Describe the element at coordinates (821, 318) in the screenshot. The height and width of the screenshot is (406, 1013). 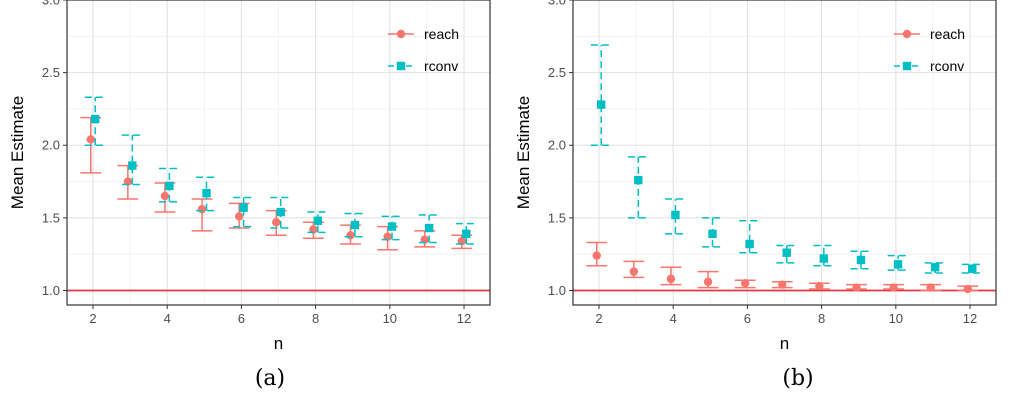
I see `chart-b-x-tick-label: 8` at that location.